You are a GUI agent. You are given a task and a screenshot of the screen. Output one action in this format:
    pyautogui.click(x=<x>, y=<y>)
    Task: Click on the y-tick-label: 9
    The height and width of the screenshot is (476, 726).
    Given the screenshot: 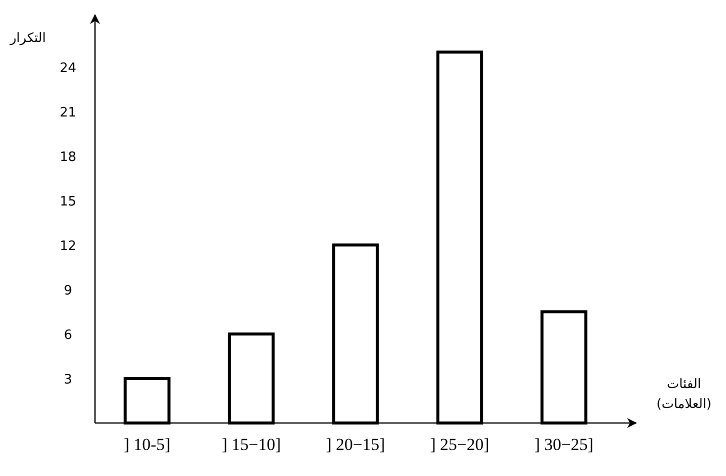 What is the action you would take?
    pyautogui.click(x=68, y=290)
    